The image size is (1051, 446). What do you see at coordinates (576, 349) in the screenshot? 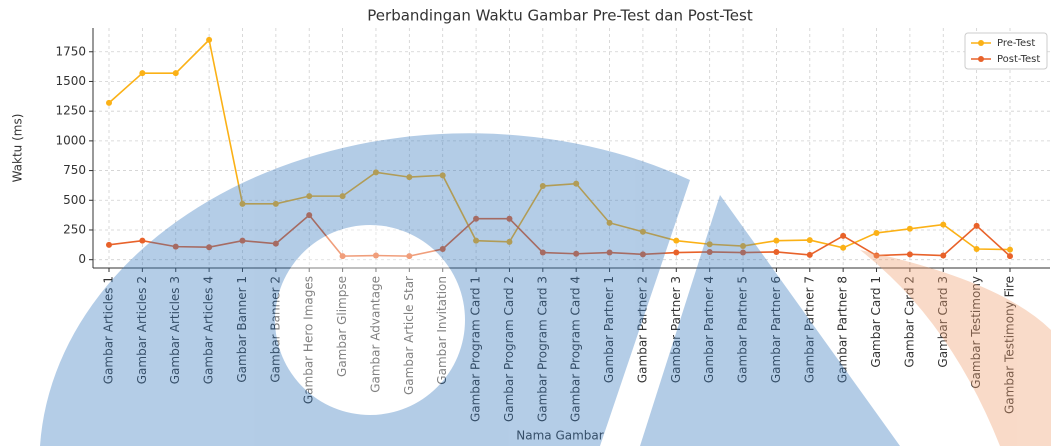
I see `x-tick-label: Gambar Program Card 4` at bounding box center [576, 349].